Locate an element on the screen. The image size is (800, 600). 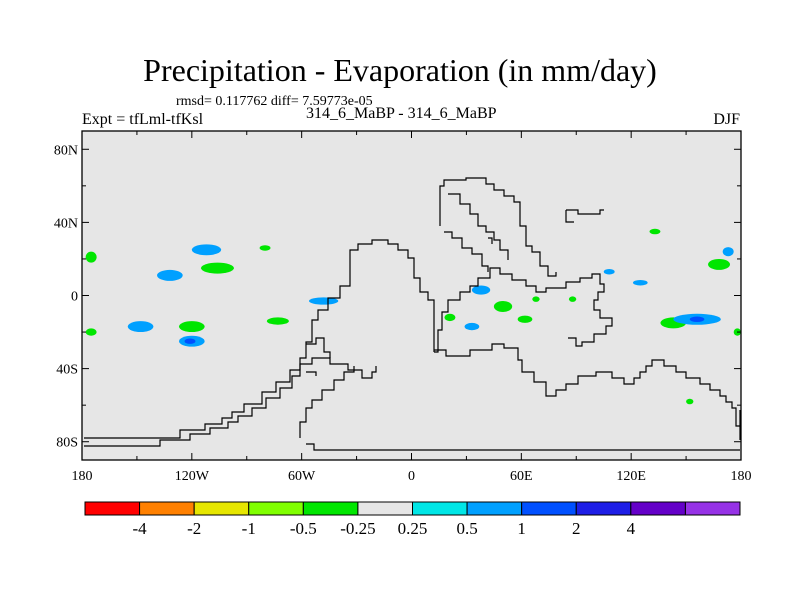
y-tick-label: 40N is located at coordinates (66, 223).